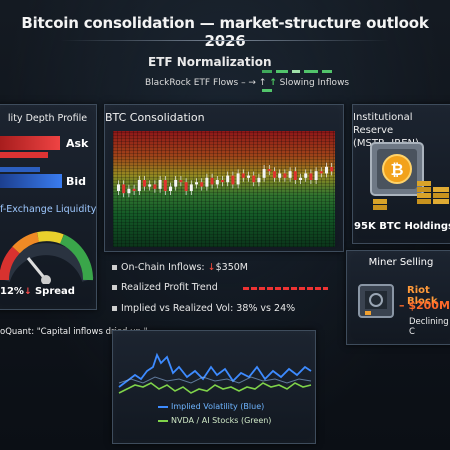  I want to click on miner-amount-value: $200M, so click(429, 305).